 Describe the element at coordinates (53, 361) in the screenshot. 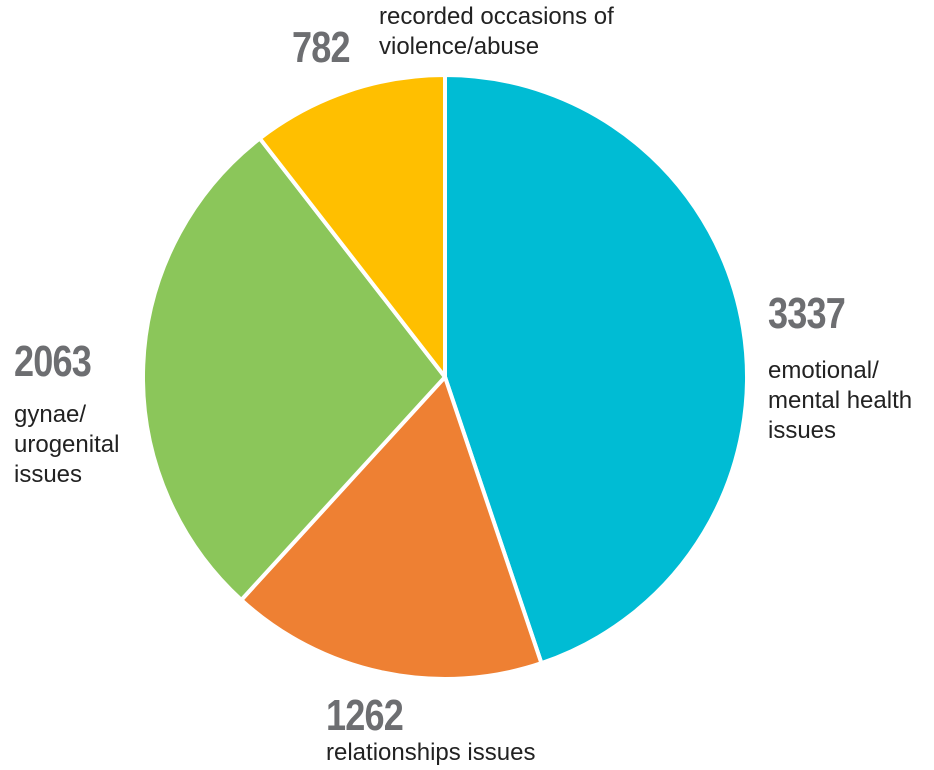

I see `slice-value-gynae-urogenital: 2063` at that location.